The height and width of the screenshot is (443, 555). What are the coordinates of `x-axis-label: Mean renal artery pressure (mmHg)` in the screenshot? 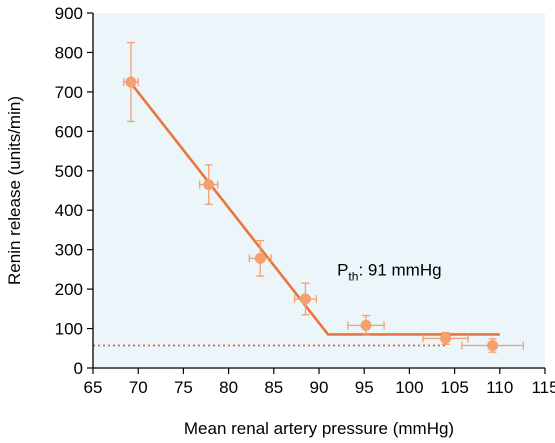 It's located at (319, 428).